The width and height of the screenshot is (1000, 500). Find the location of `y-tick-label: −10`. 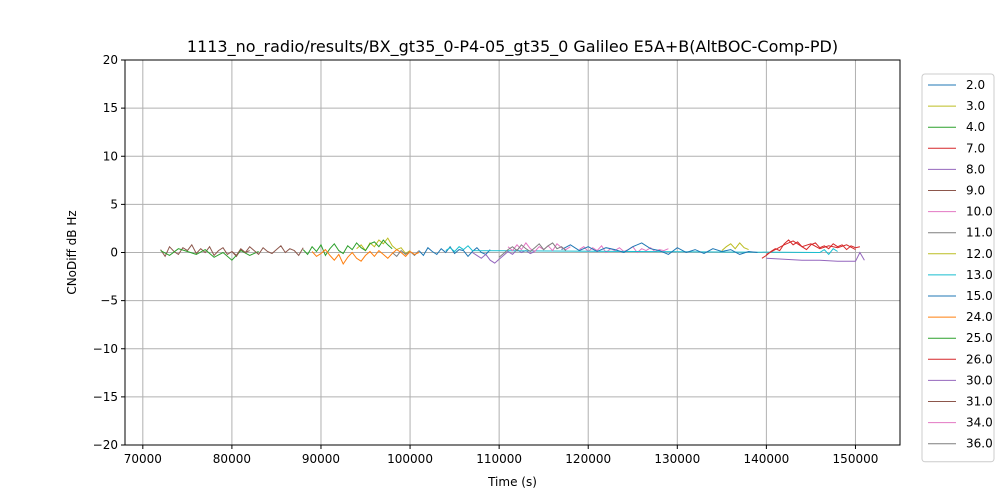

y-tick-label: −10 is located at coordinates (105, 349).